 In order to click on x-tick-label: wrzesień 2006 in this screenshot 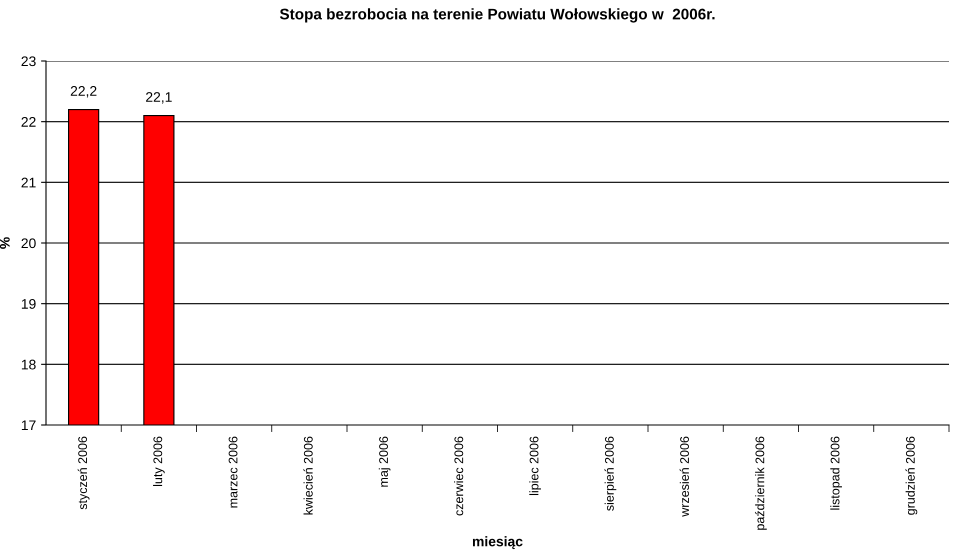, I will do `click(684, 476)`.